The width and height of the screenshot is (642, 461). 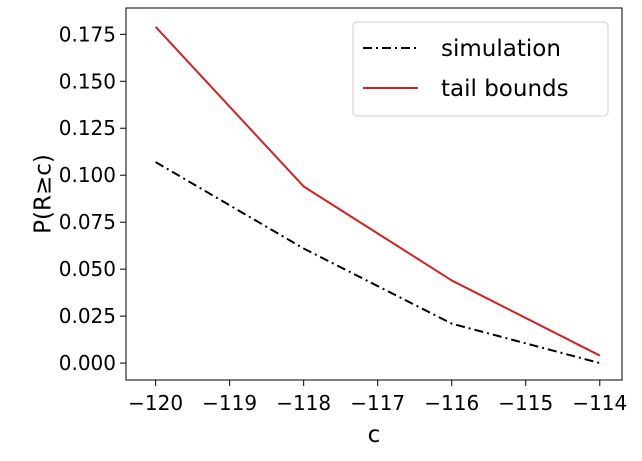 I want to click on legend: simulation tail bounds, so click(x=480, y=69).